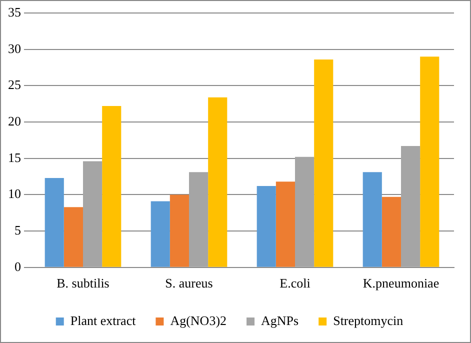 This screenshot has height=343, width=471. I want to click on x-tick-label: B. subtilis, so click(83, 283).